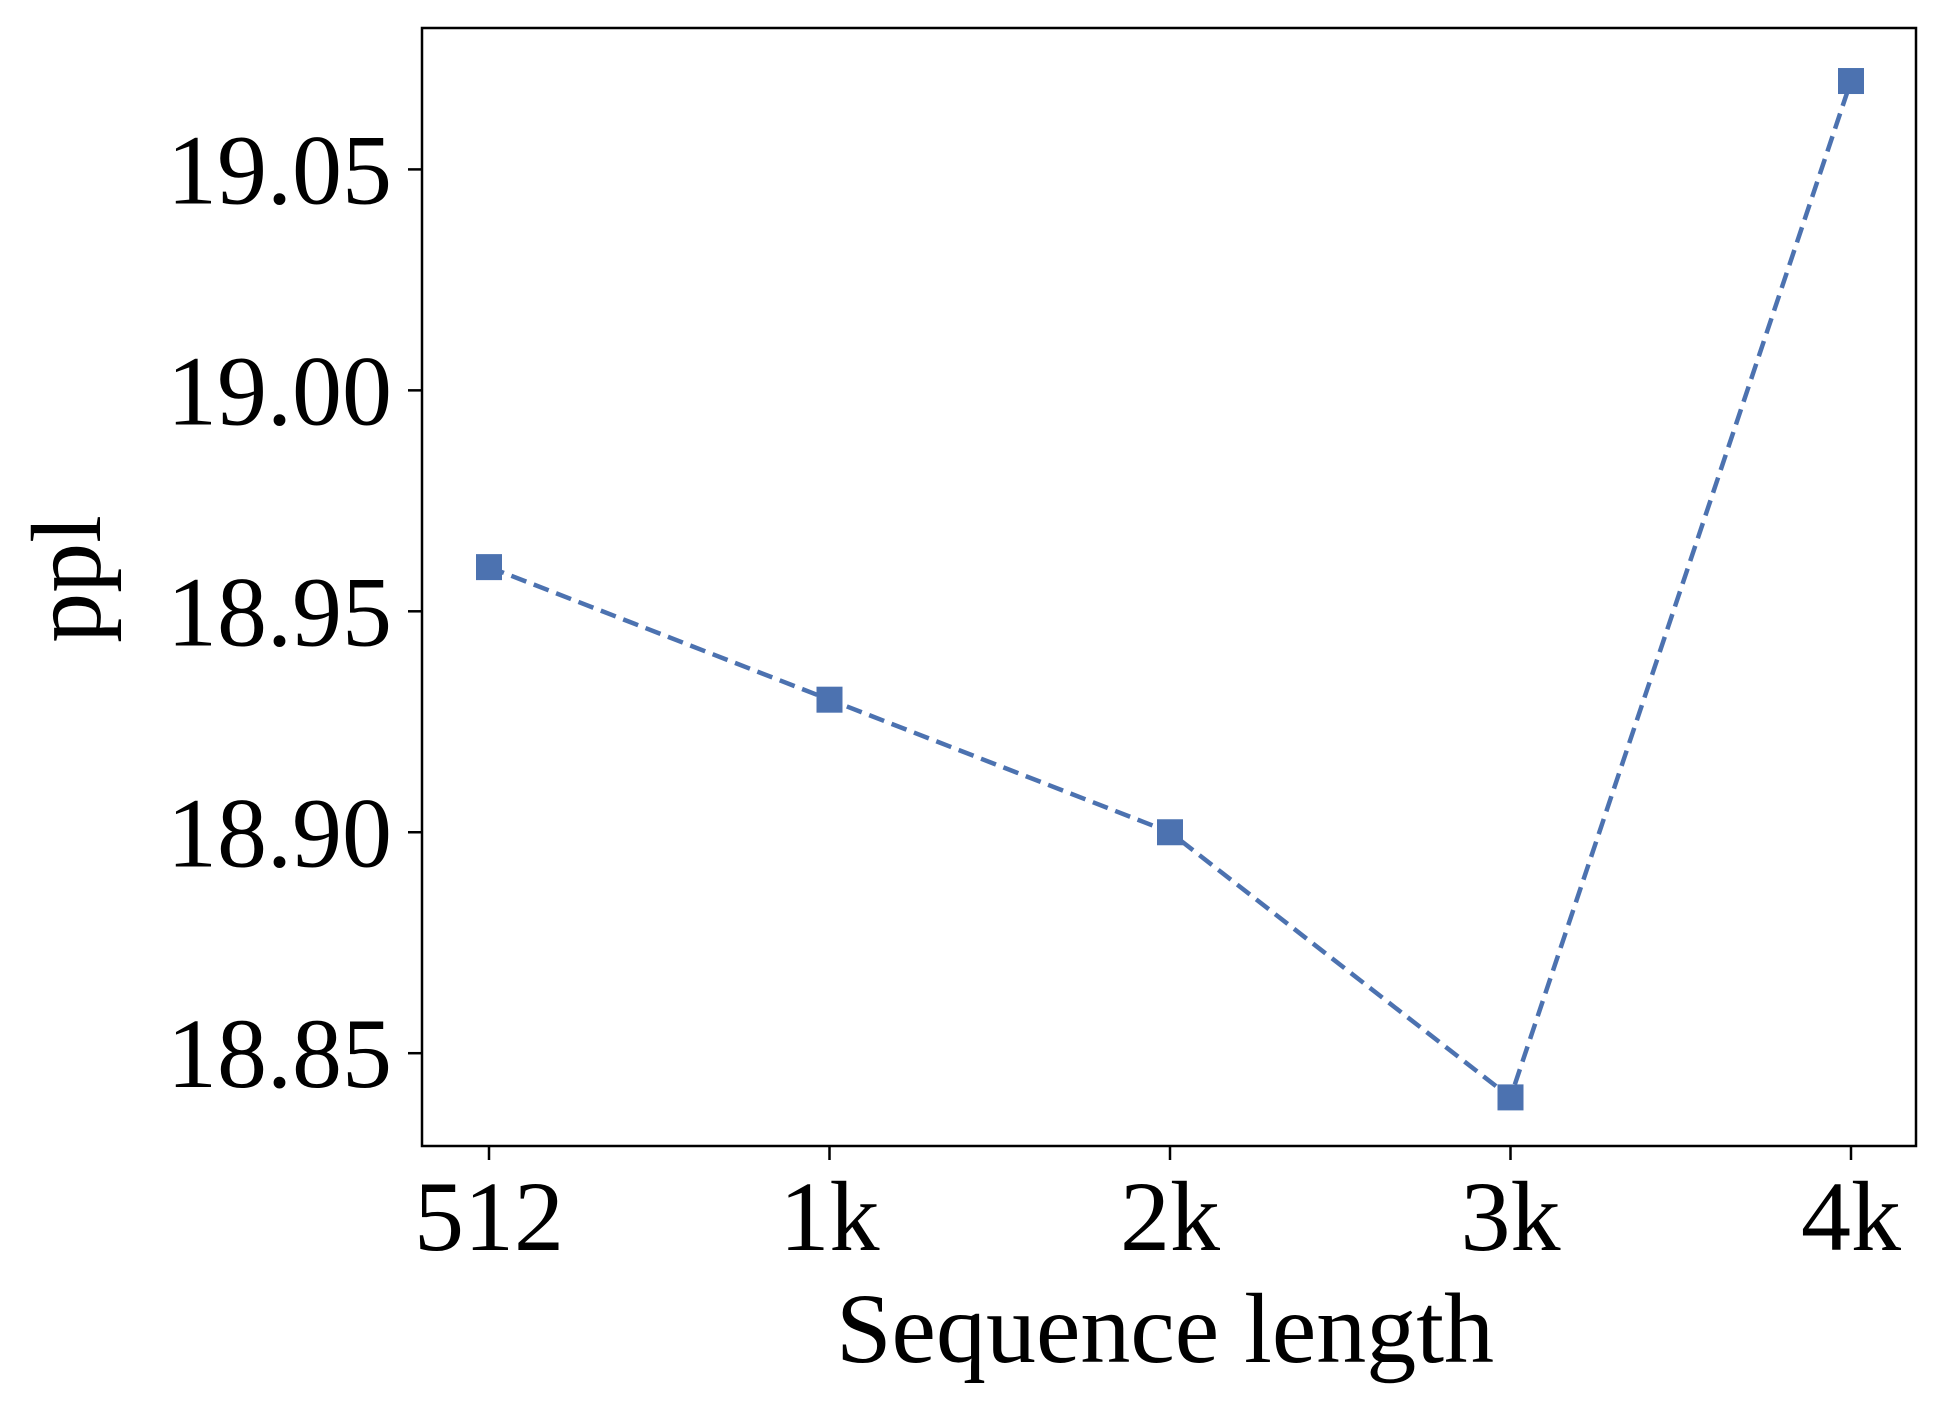 The width and height of the screenshot is (1936, 1407). What do you see at coordinates (1851, 1216) in the screenshot?
I see `x-tick-label: 4k` at bounding box center [1851, 1216].